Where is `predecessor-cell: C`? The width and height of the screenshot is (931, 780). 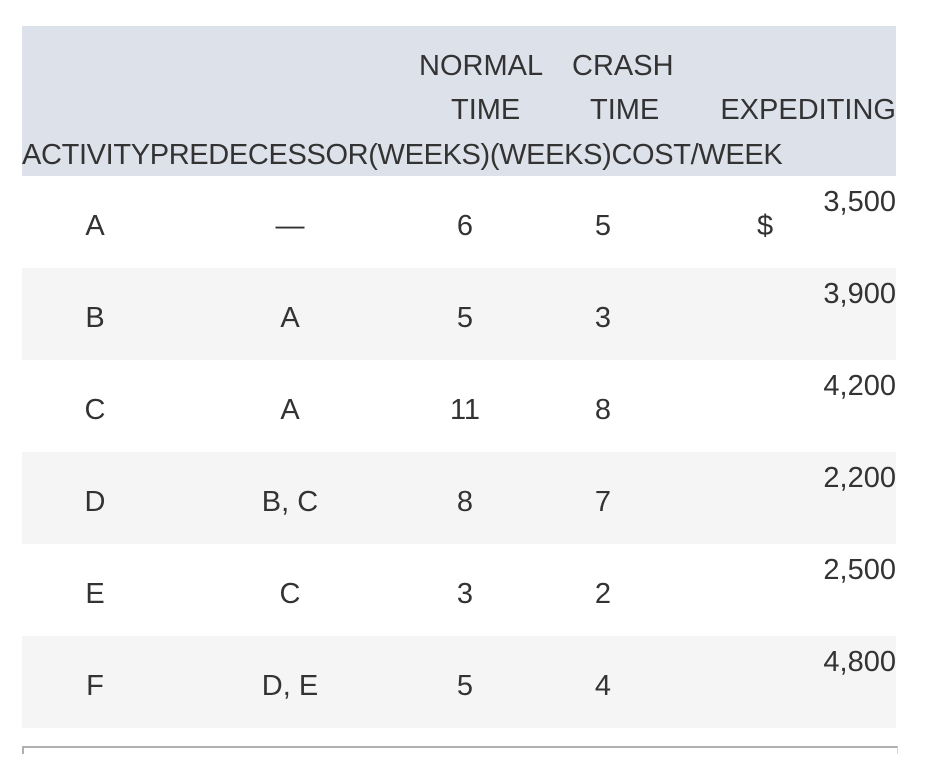
predecessor-cell: C is located at coordinates (290, 594).